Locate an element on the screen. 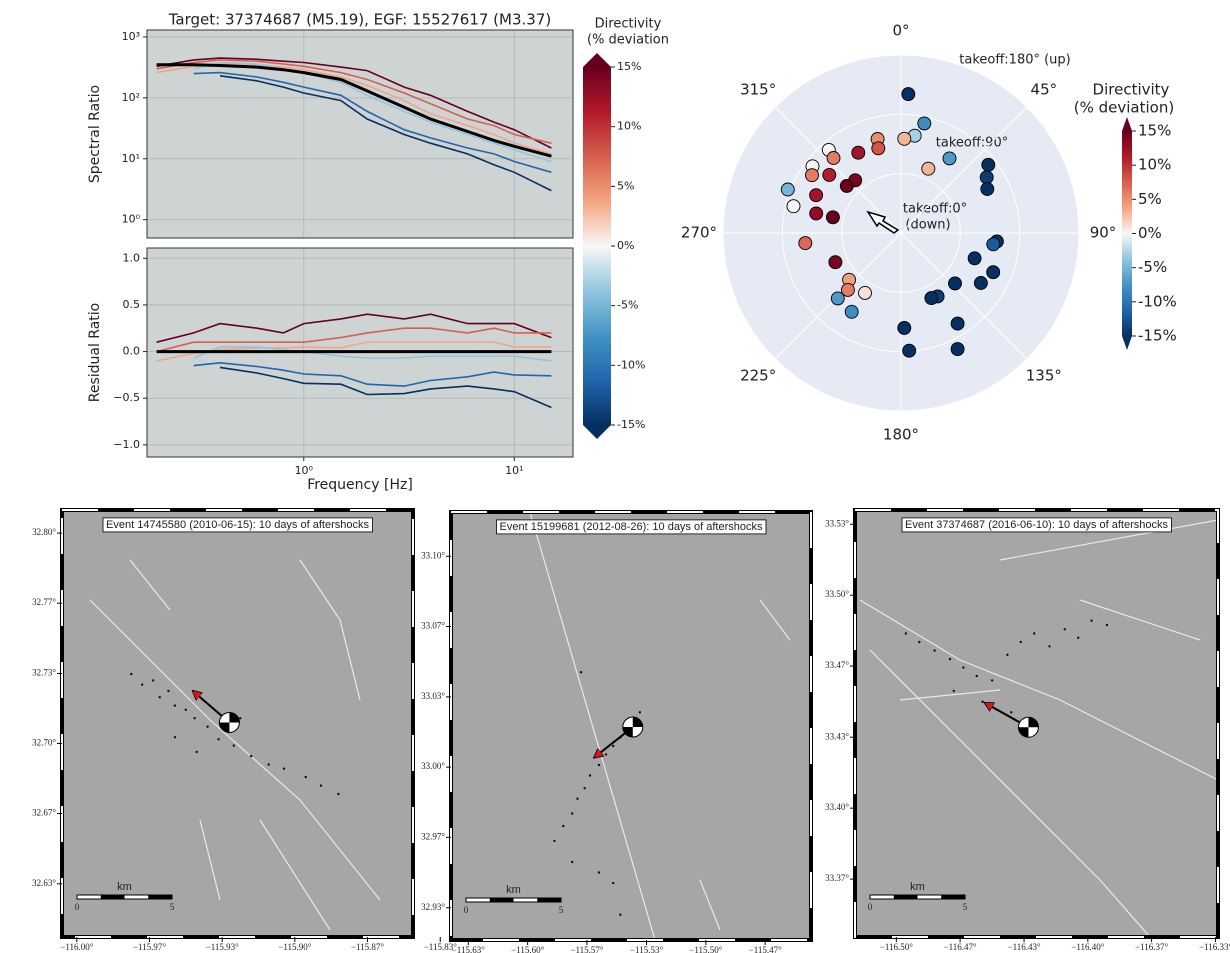 Image resolution: width=1230 pixels, height=953 pixels. radial-label: takeoff:180° (up) is located at coordinates (1015, 60).